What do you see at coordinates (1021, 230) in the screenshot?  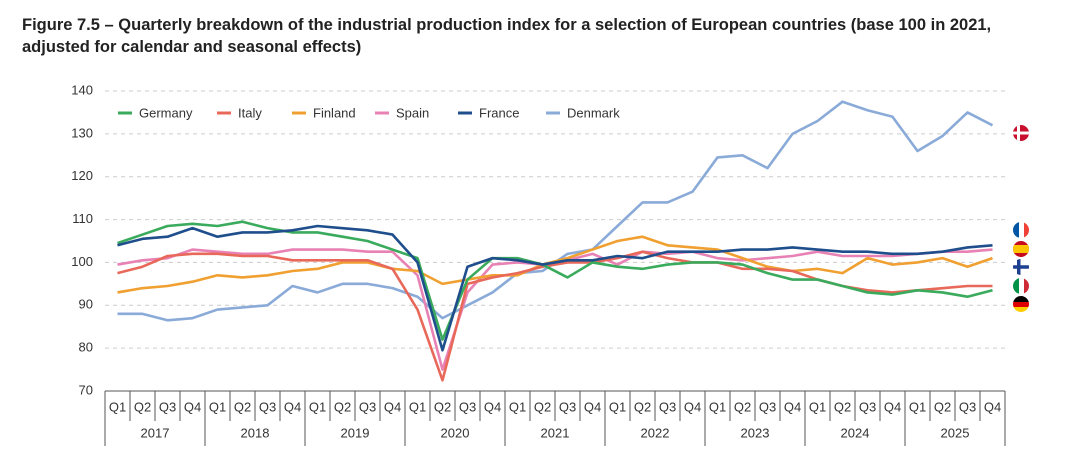 I see `flag-france` at bounding box center [1021, 230].